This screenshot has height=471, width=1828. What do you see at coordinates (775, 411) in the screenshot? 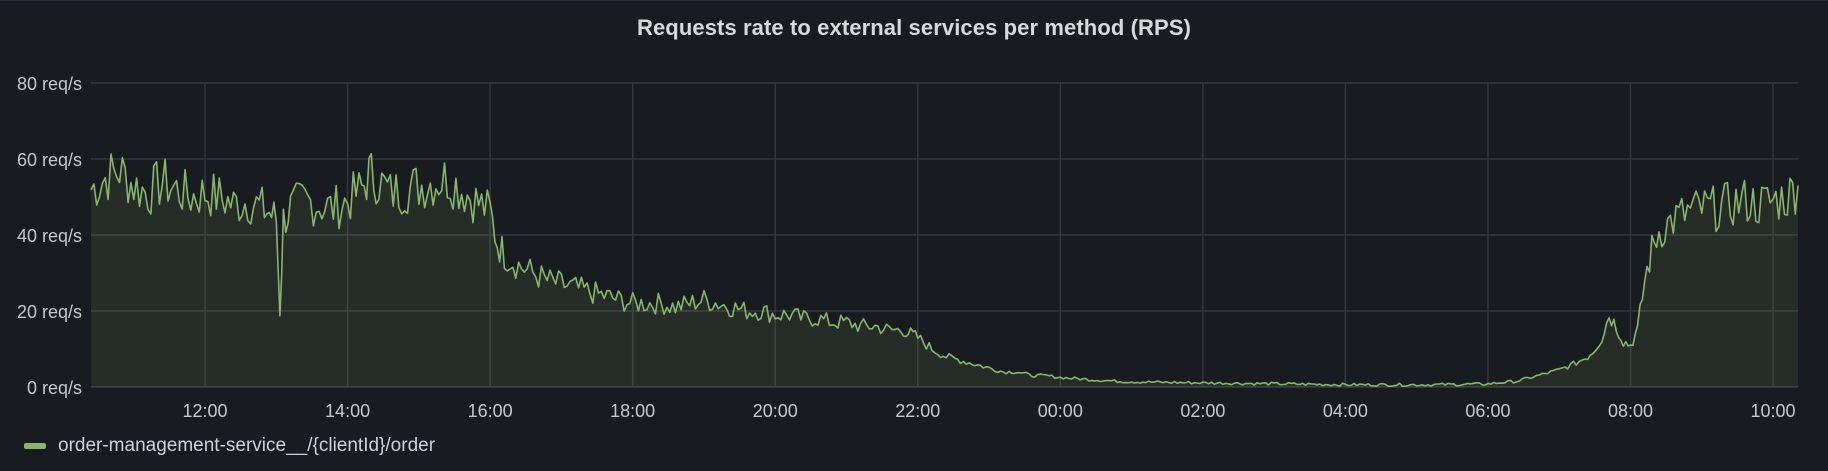
I see `x-tick-label: 20:00` at bounding box center [775, 411].